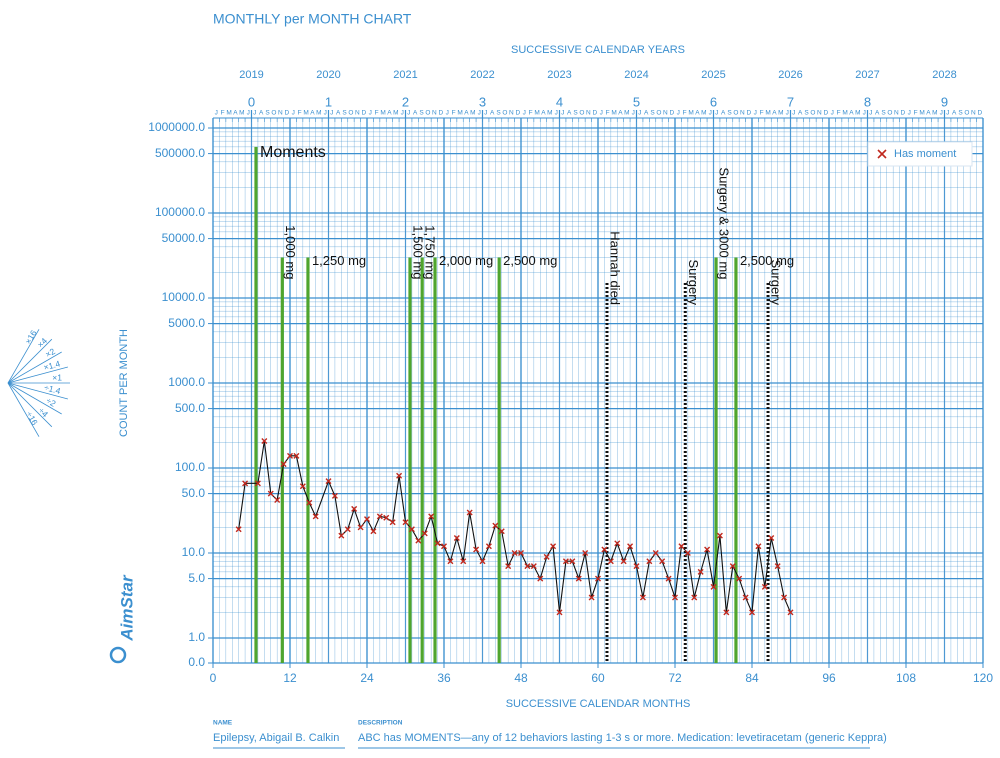 The image size is (1000, 758). I want to click on y-tick-label: 10.0, so click(194, 552).